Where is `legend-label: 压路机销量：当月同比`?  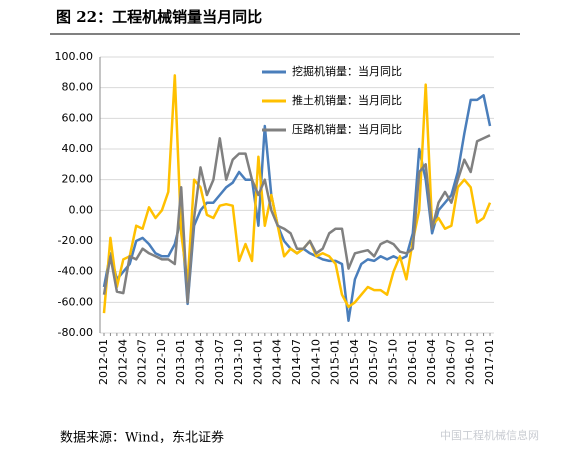
legend-label: 压路机销量：当月同比 is located at coordinates (347, 129).